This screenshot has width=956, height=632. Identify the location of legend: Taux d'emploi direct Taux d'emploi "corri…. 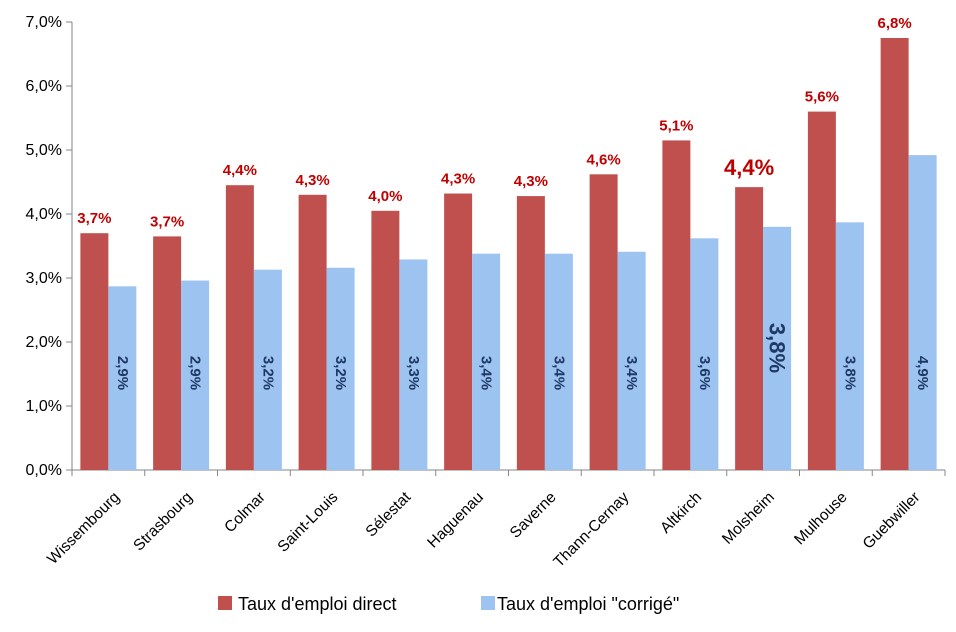
(448, 604).